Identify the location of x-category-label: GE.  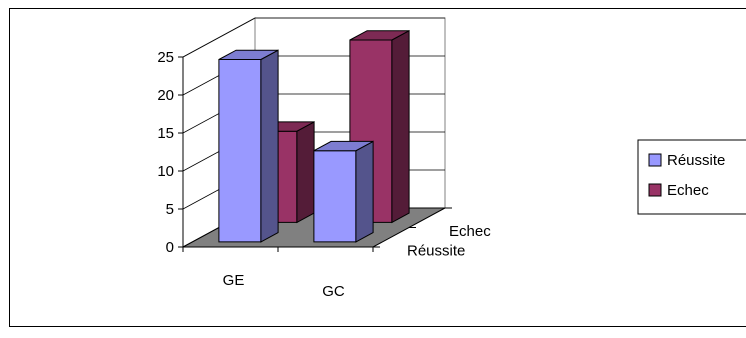
(234, 280).